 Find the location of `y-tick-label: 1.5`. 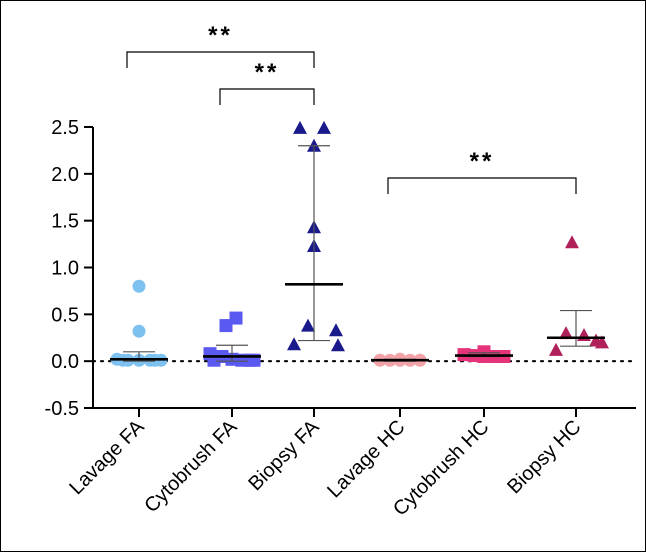

y-tick-label: 1.5 is located at coordinates (65, 222).